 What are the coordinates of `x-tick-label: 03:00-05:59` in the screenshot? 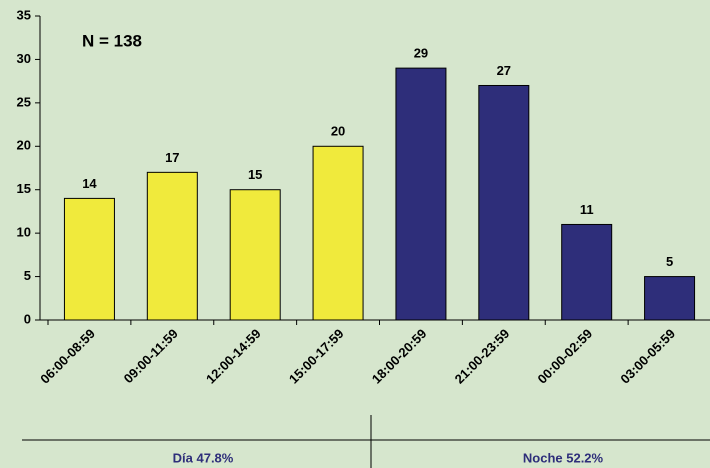 It's located at (647, 356).